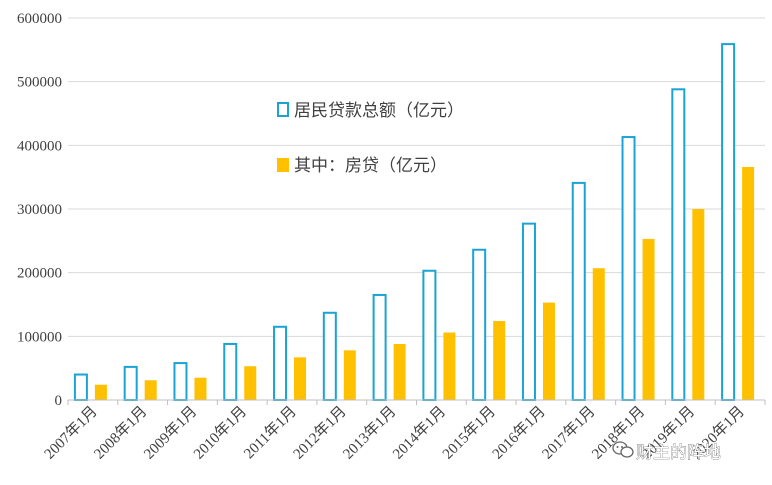 The height and width of the screenshot is (485, 772). Describe the element at coordinates (569, 433) in the screenshot. I see `x-tick-label: 2017年1月` at that location.